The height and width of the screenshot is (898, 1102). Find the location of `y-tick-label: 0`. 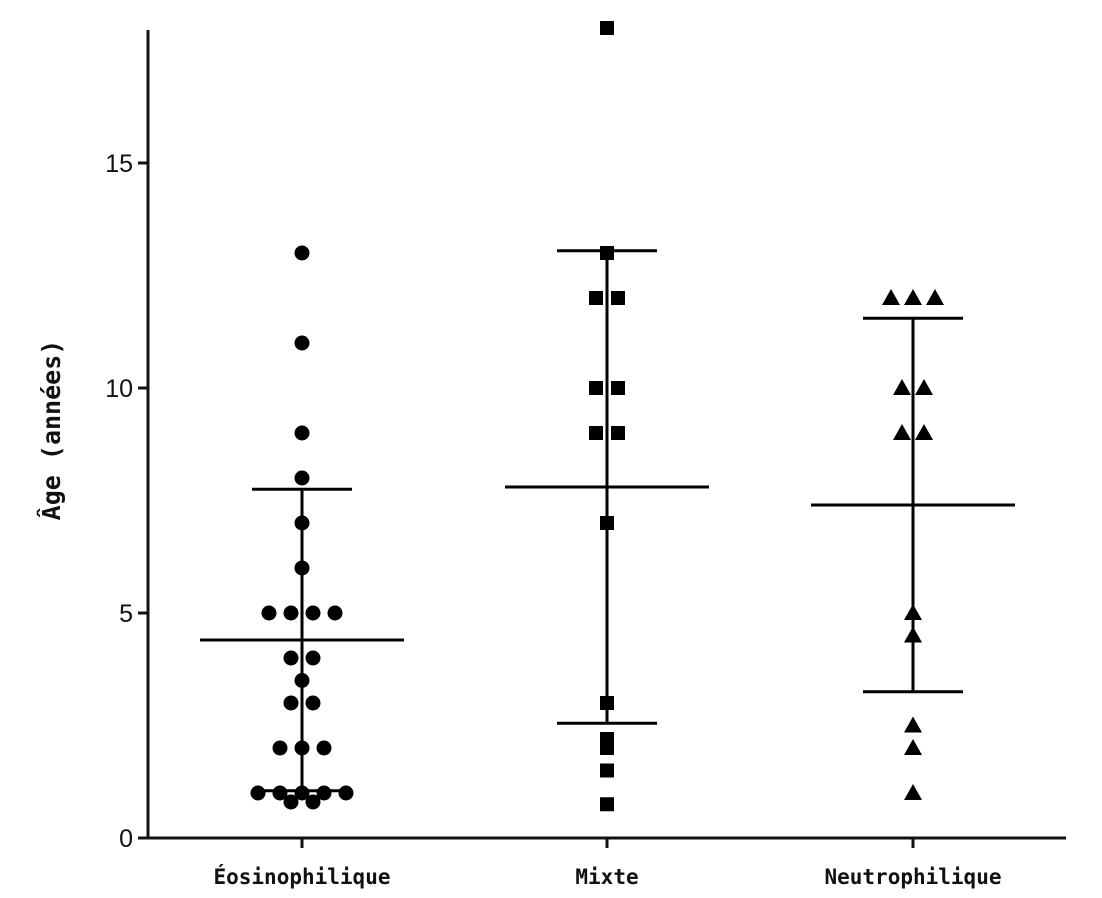

y-tick-label: 0 is located at coordinates (126, 839).